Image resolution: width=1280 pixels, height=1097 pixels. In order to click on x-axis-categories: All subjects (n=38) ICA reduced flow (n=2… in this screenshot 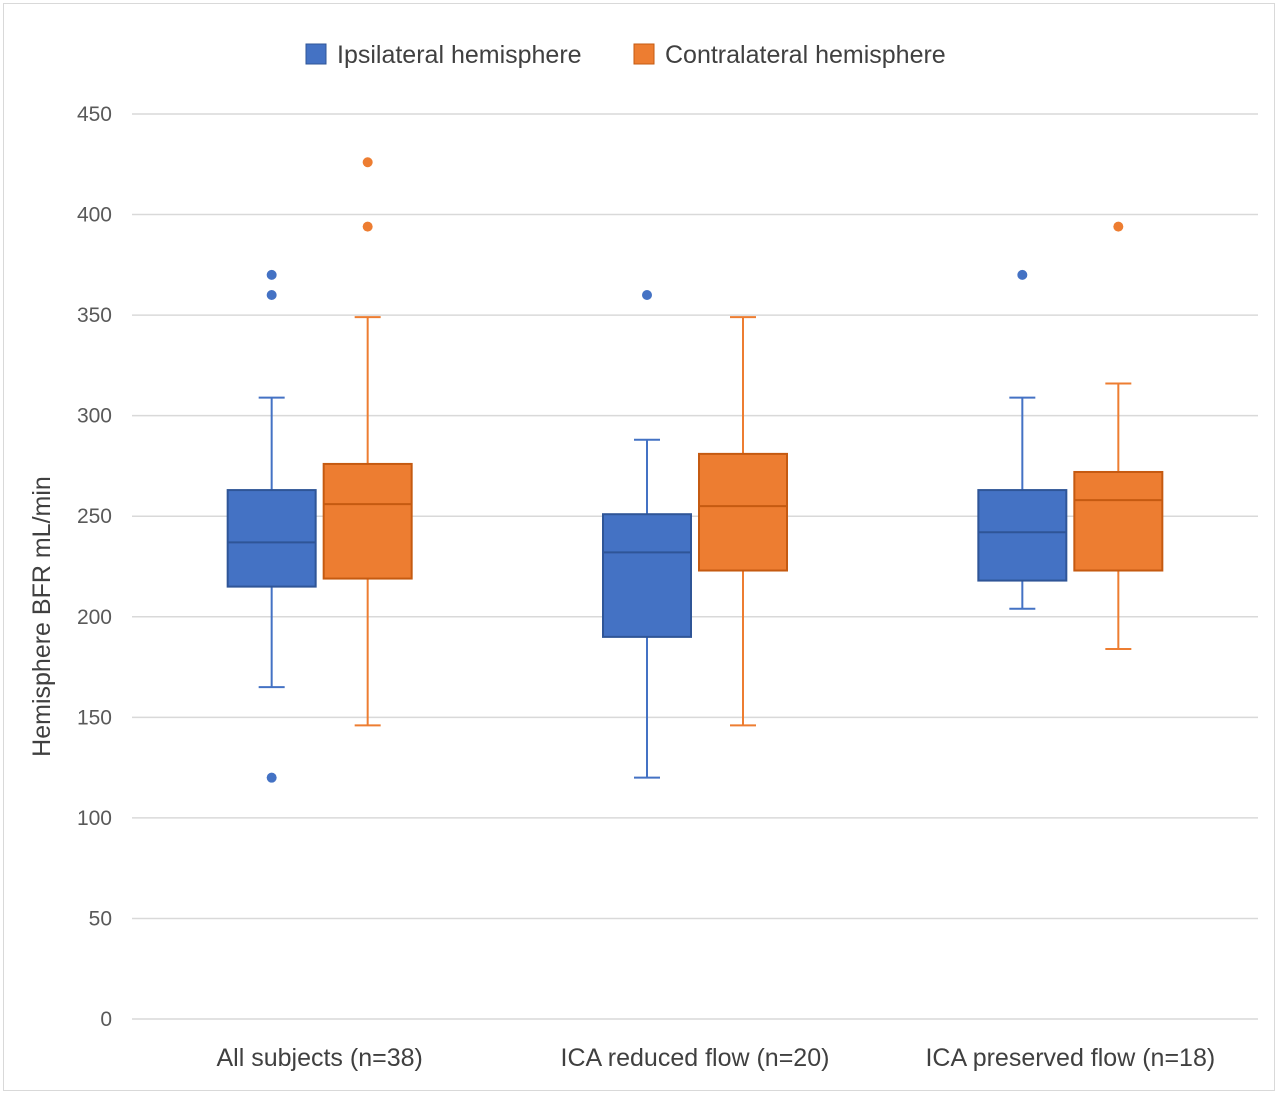, I will do `click(715, 1058)`.